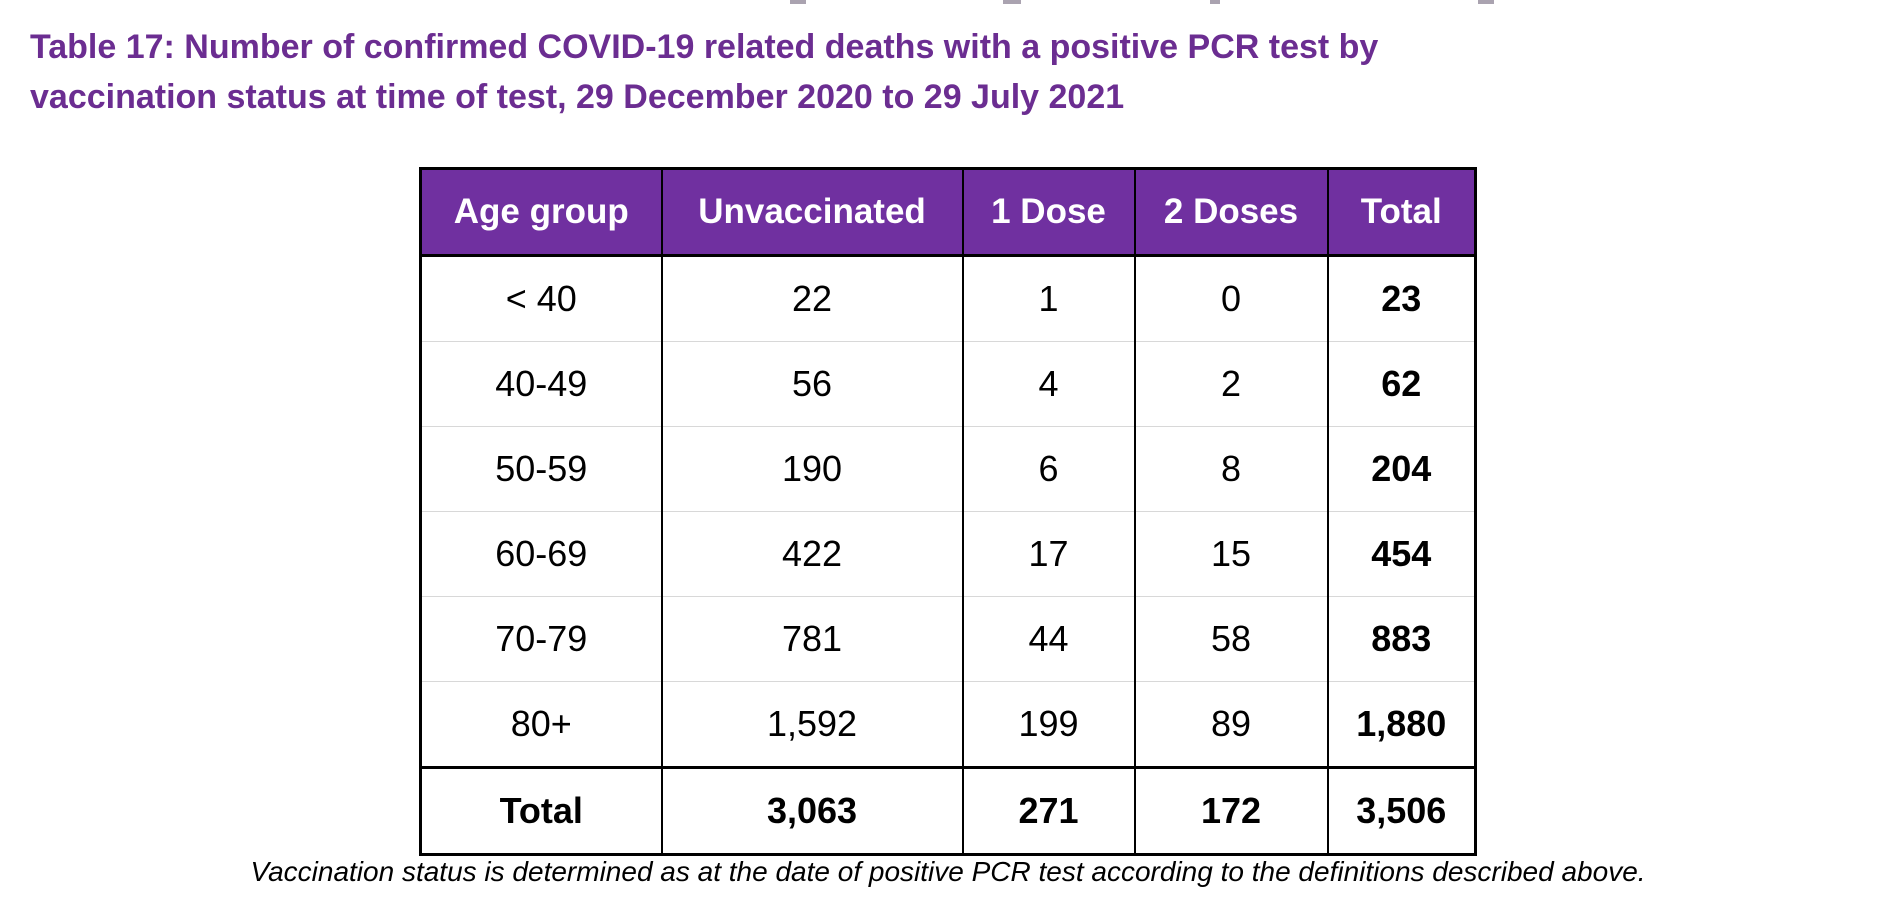  What do you see at coordinates (541, 724) in the screenshot?
I see `table-cell: 80+` at bounding box center [541, 724].